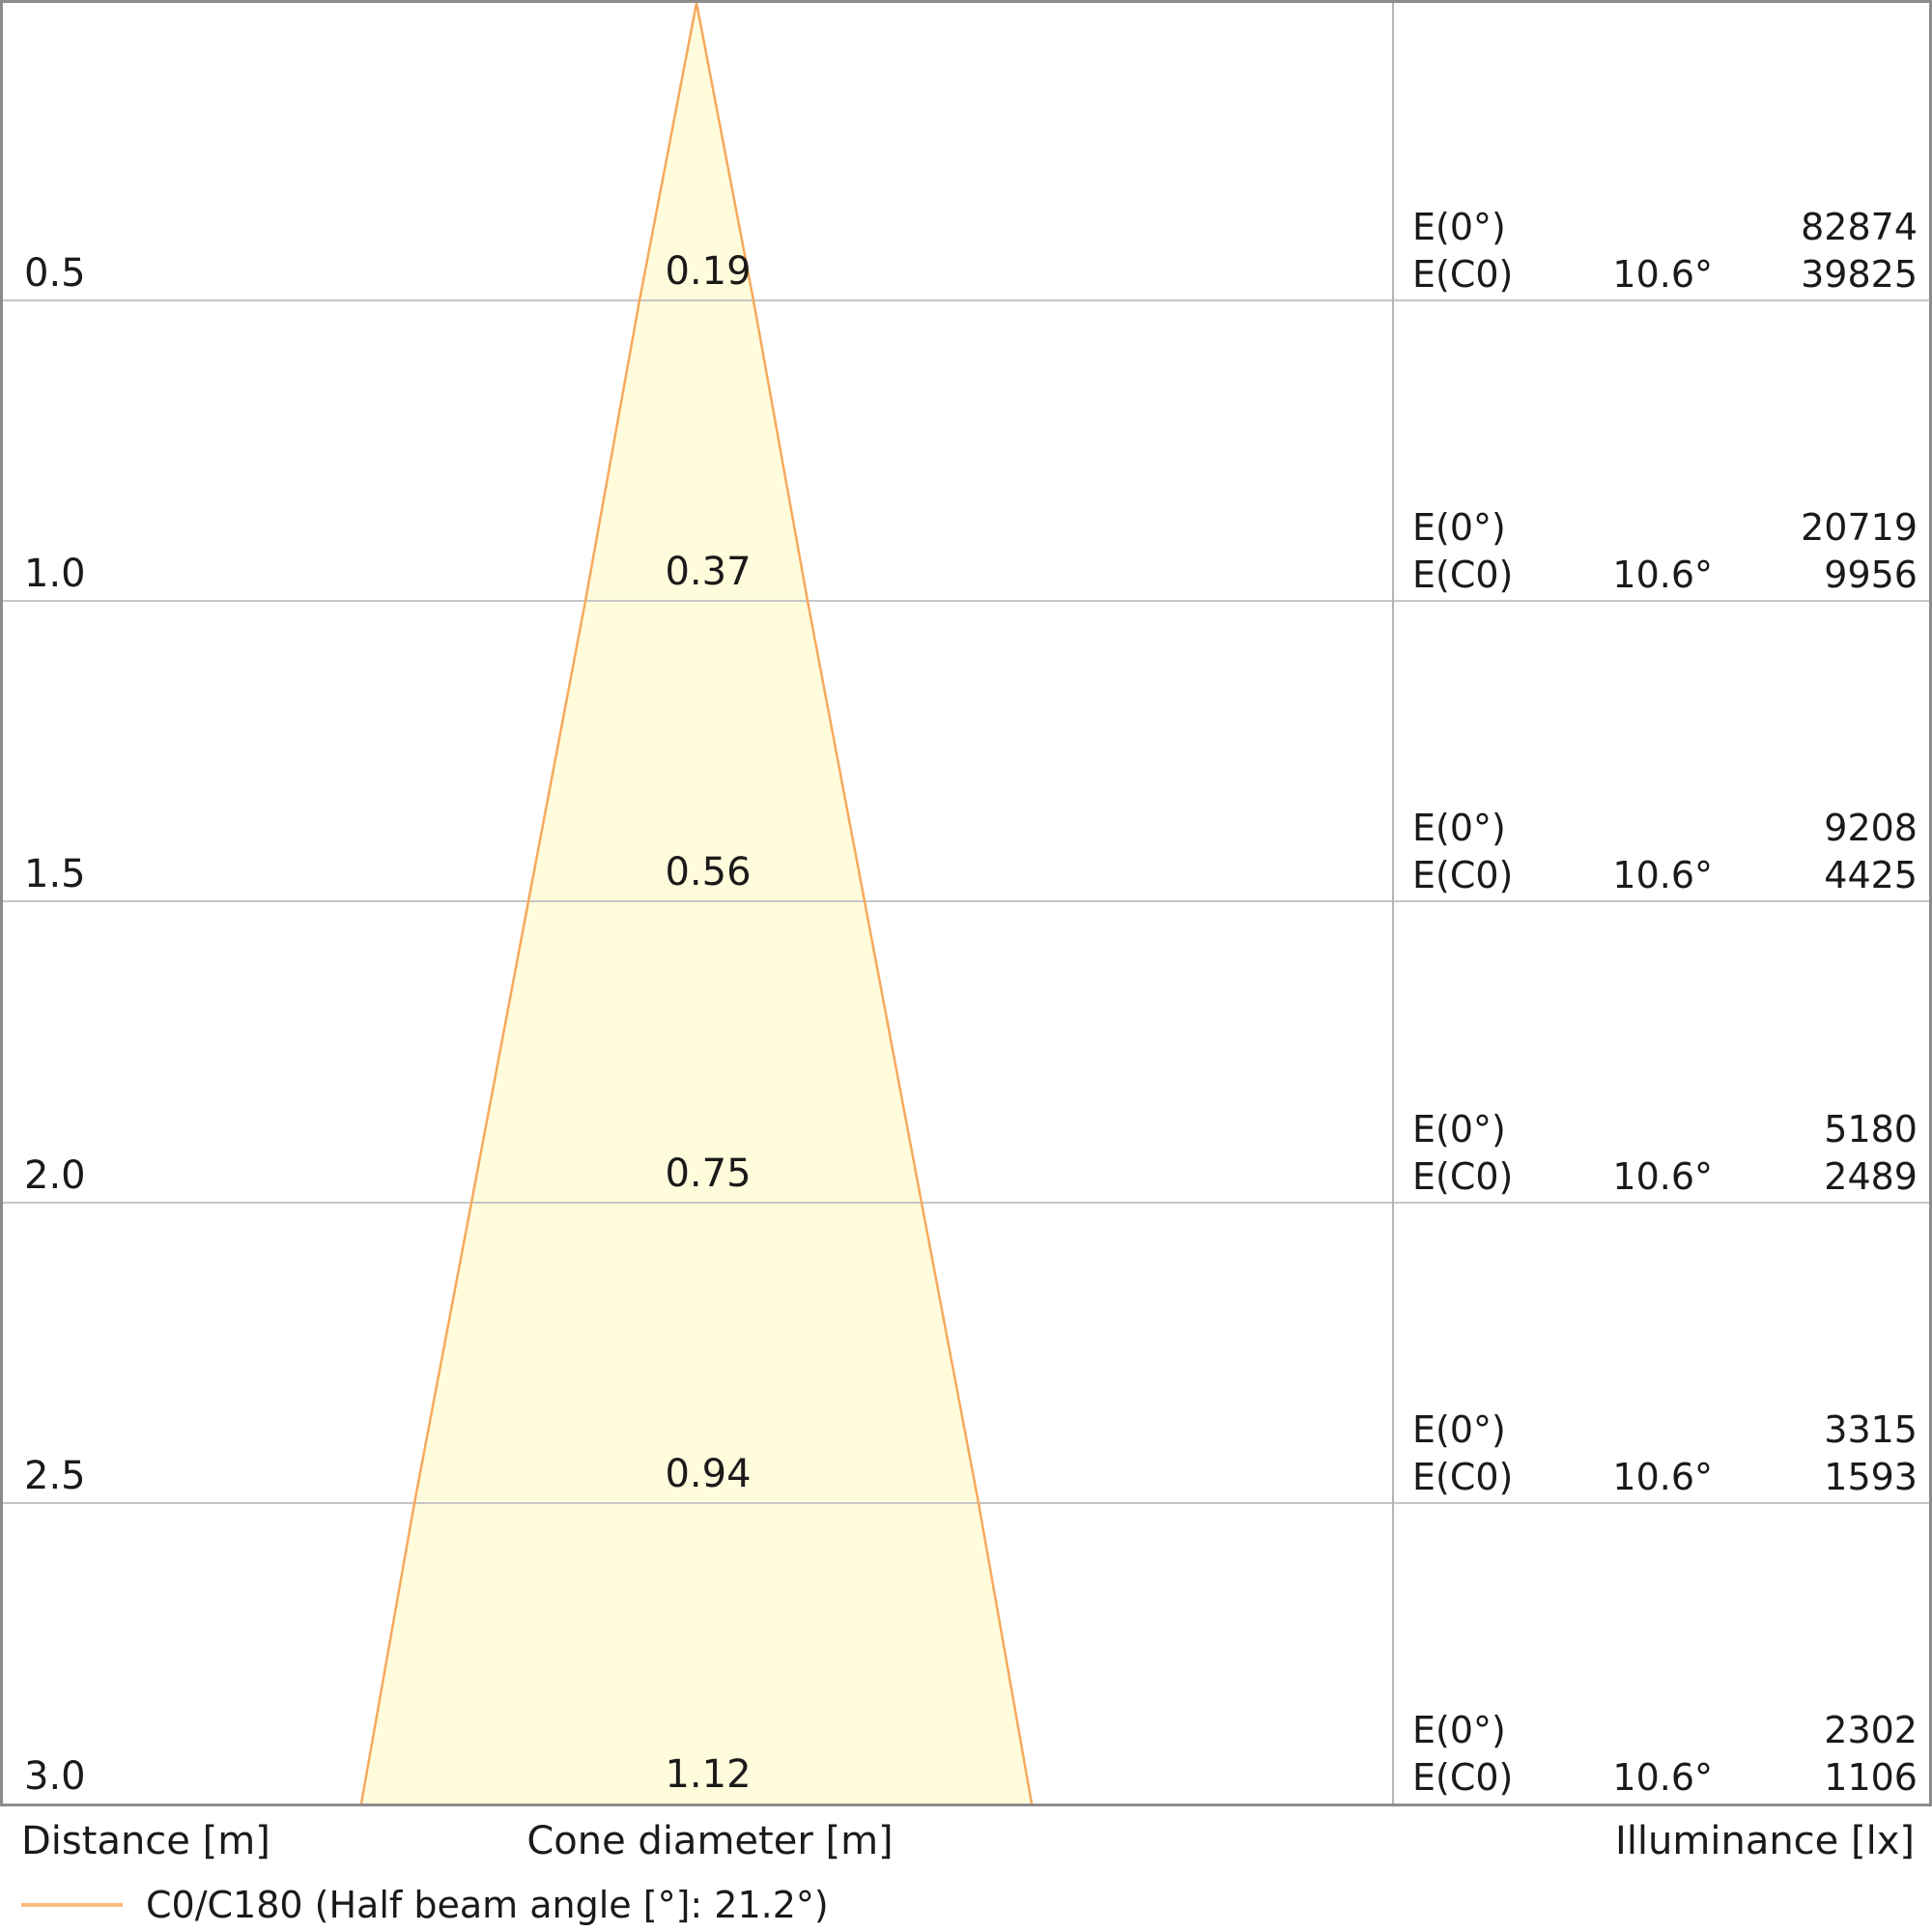 This screenshot has height=1932, width=1932. What do you see at coordinates (1859, 274) in the screenshot?
I see `ec0-value: 39825` at bounding box center [1859, 274].